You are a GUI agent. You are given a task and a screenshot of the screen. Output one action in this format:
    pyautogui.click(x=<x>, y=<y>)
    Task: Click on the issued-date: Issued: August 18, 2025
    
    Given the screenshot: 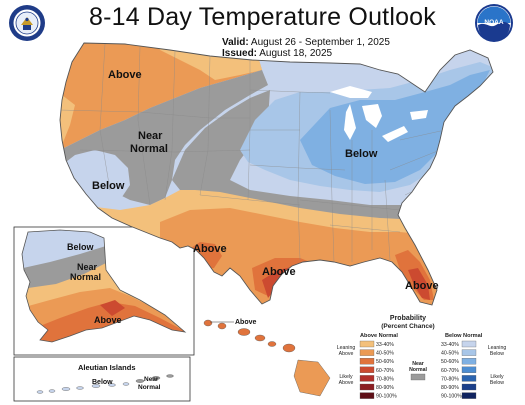 What is the action you would take?
    pyautogui.click(x=277, y=53)
    